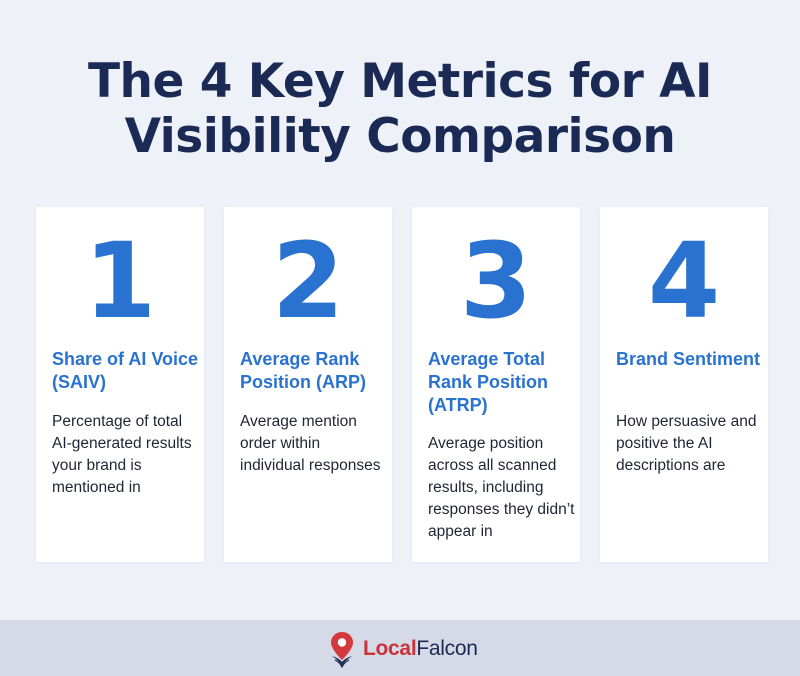  What do you see at coordinates (488, 382) in the screenshot?
I see `metric-title: Average Total Rank Position (ATRP)` at bounding box center [488, 382].